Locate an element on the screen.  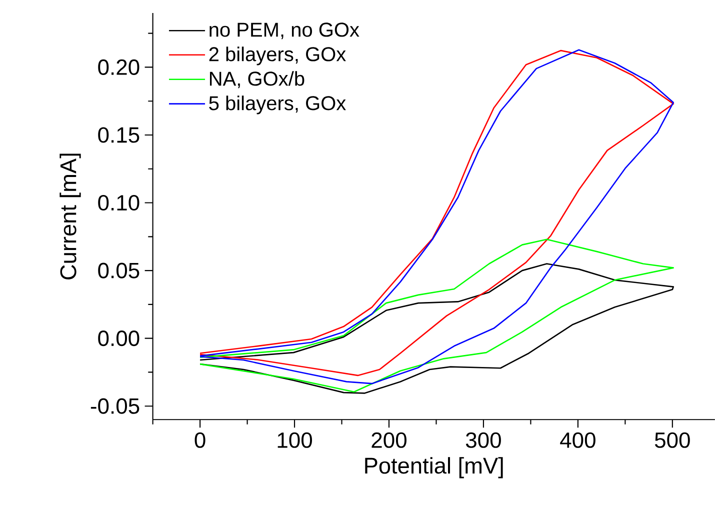
y-tick-label: 0.10 is located at coordinates (119, 202).